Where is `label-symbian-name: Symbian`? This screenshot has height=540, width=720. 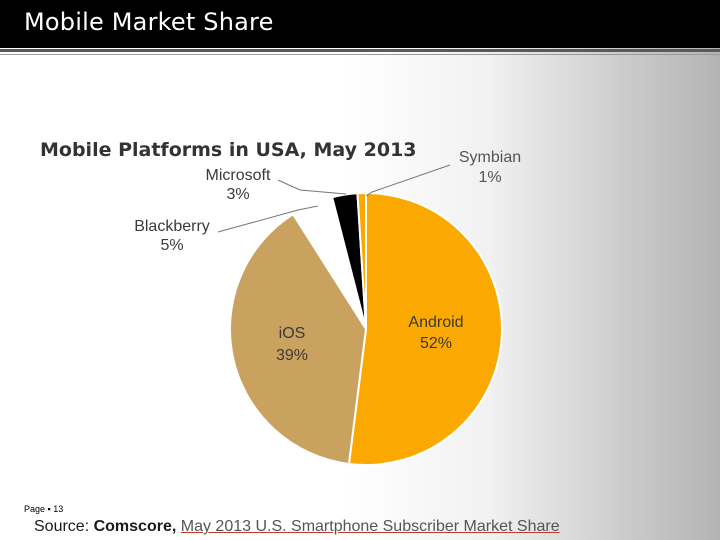
label-symbian-name: Symbian is located at coordinates (490, 157).